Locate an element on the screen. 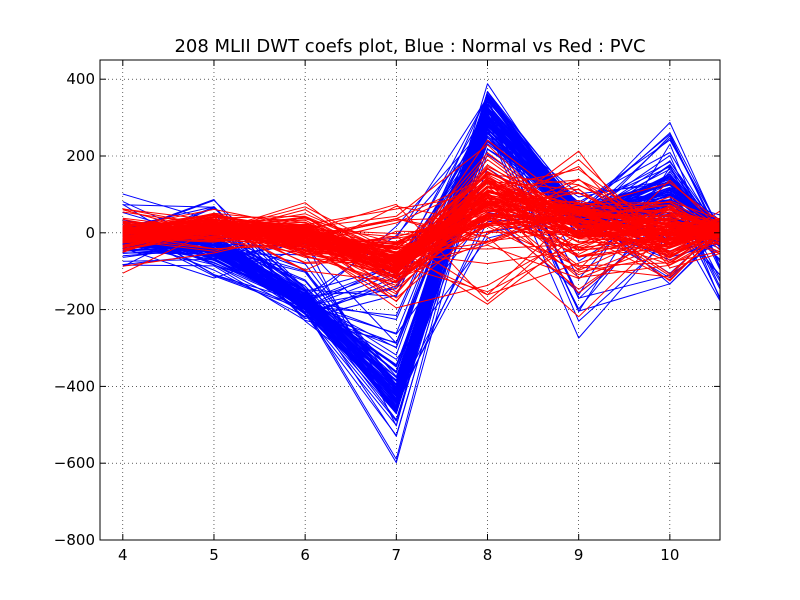 The height and width of the screenshot is (600, 800). x-tick-label-10: 10 is located at coordinates (669, 555).